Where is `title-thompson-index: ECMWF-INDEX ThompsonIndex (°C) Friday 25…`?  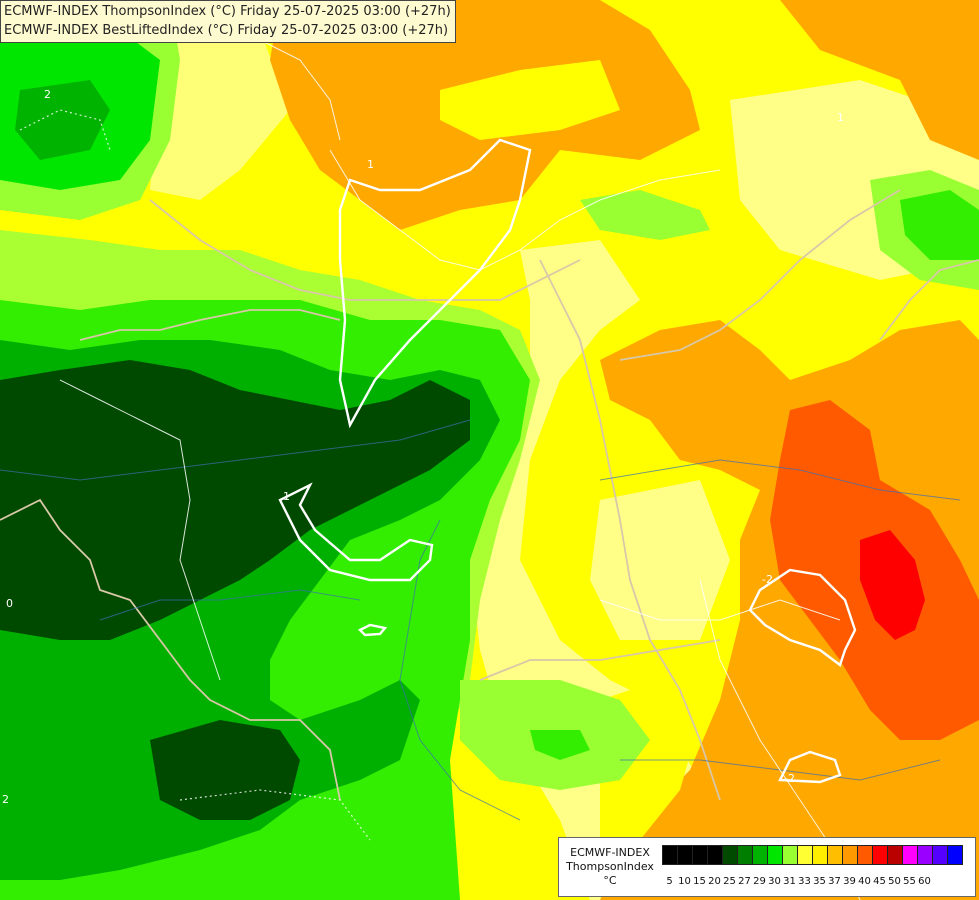 title-thompson-index: ECMWF-INDEX ThompsonIndex (°C) Friday 25… is located at coordinates (227, 11).